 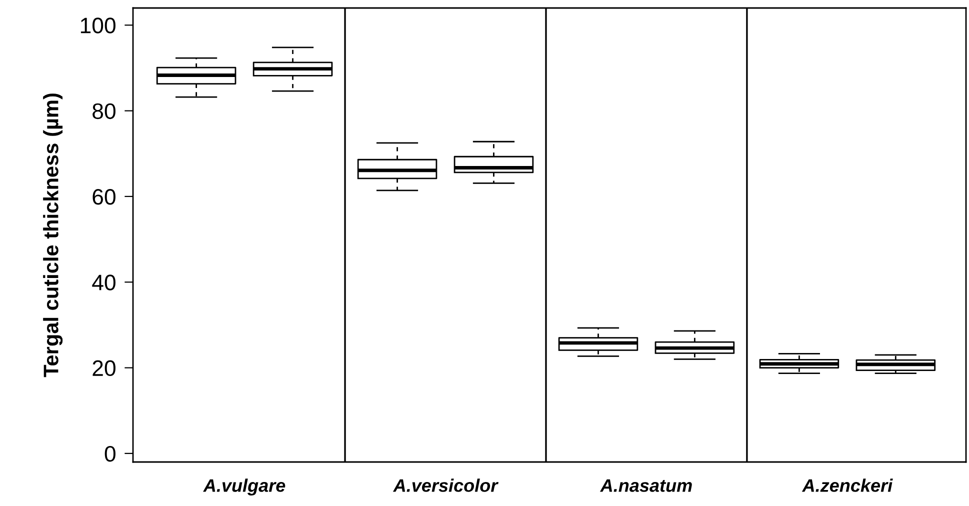 I want to click on x-tick-label: A.nasatum, so click(x=646, y=485).